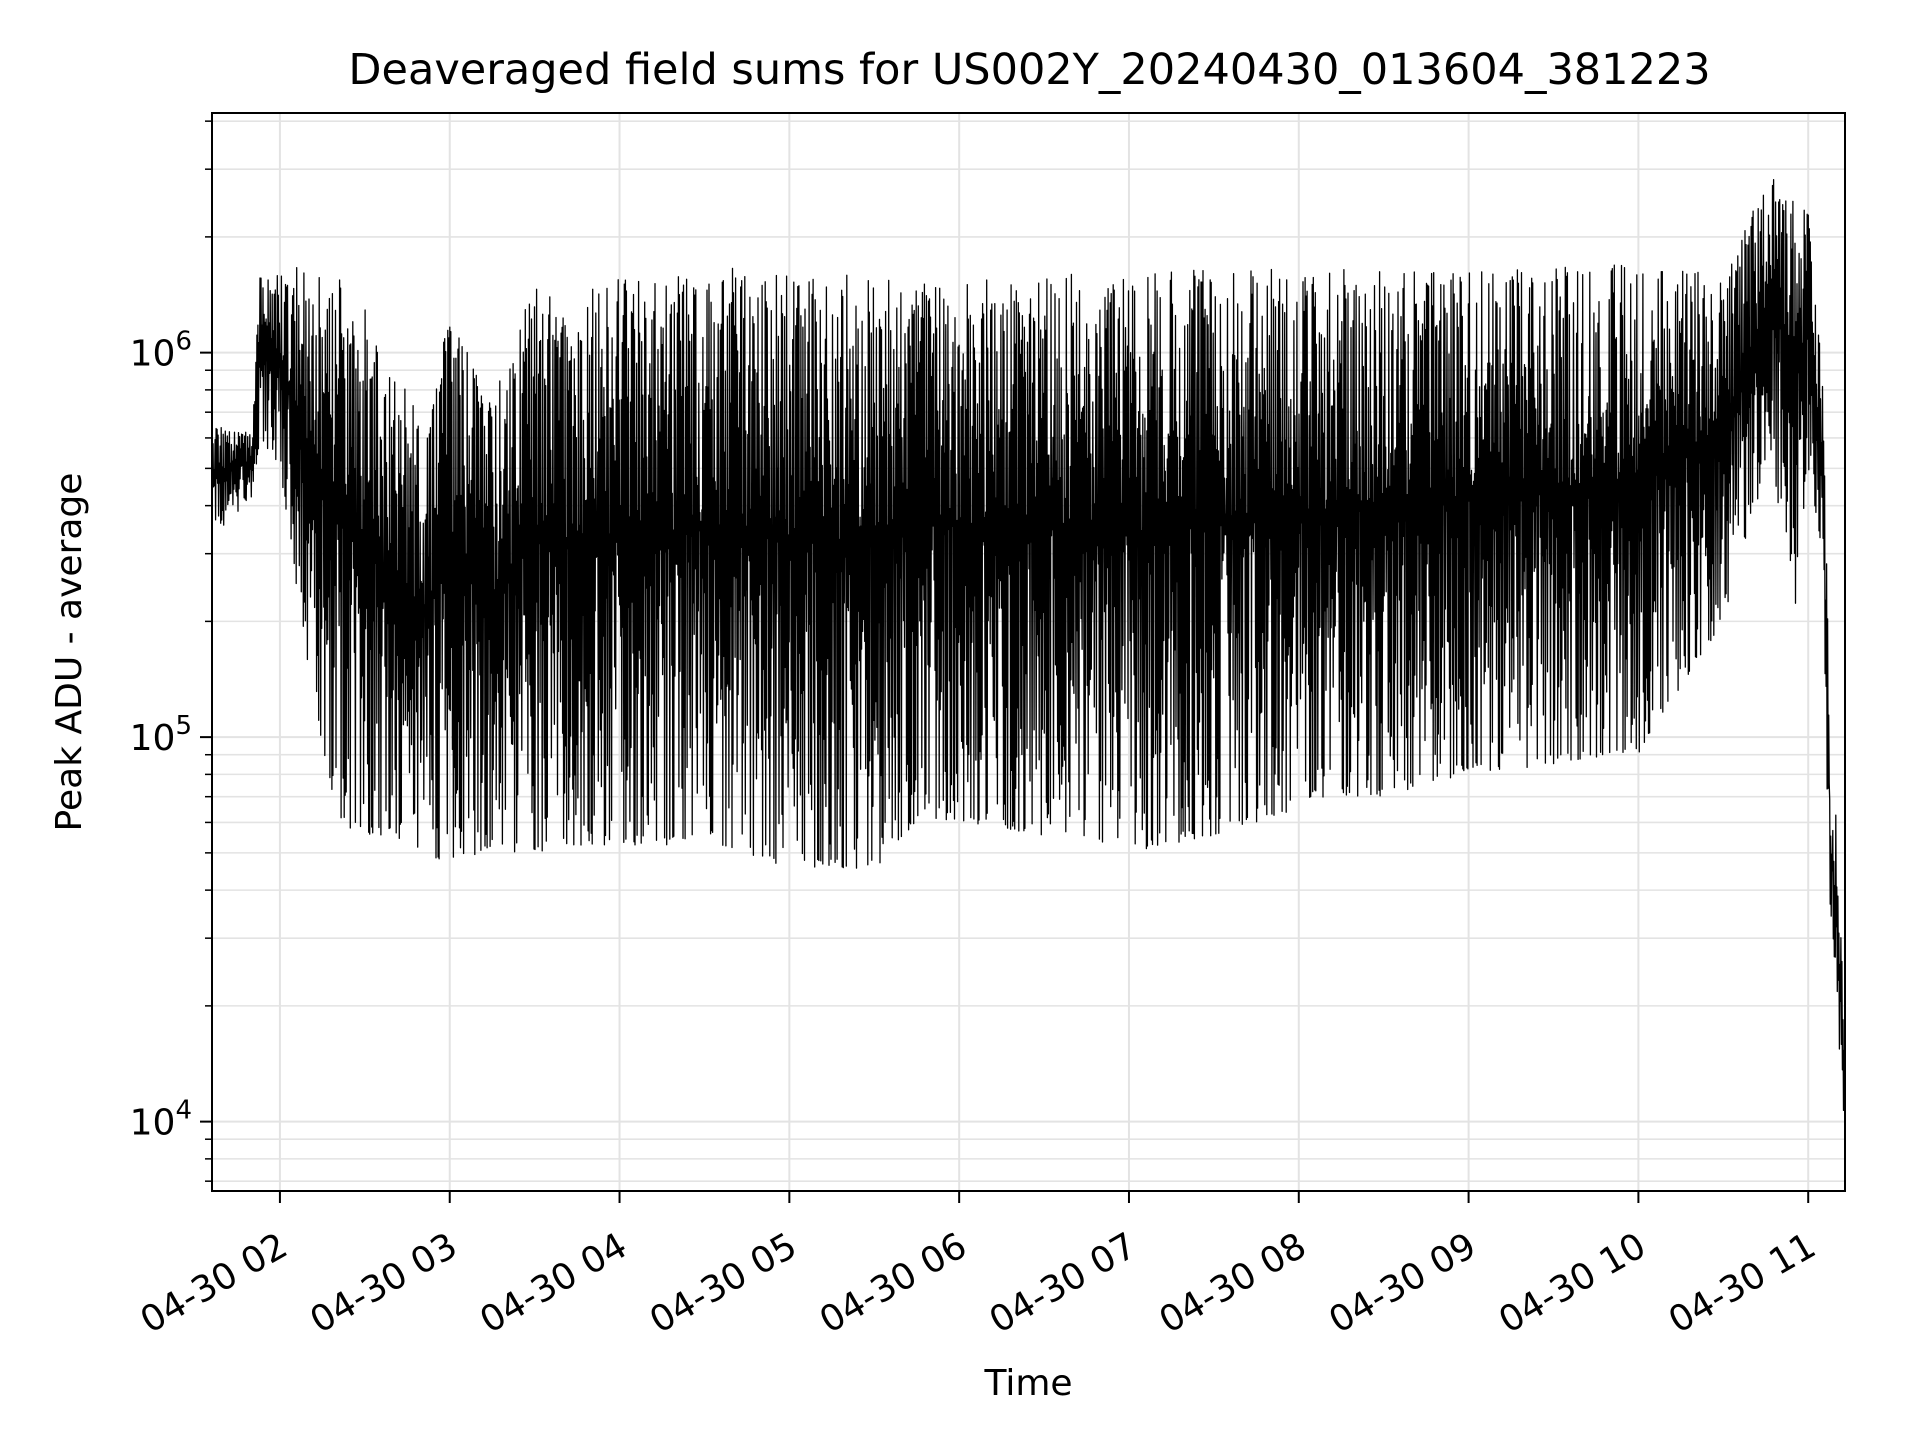  What do you see at coordinates (161, 1120) in the screenshot?
I see `y-tick-label: 10⁴` at bounding box center [161, 1120].